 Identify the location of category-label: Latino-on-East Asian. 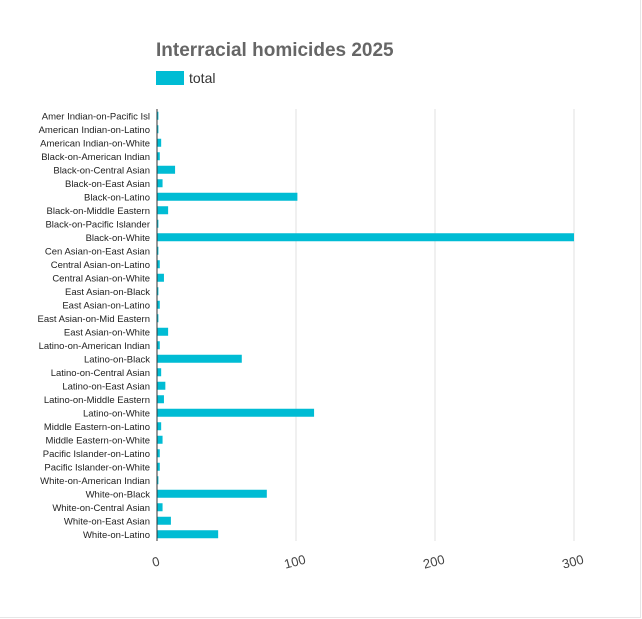
(106, 386).